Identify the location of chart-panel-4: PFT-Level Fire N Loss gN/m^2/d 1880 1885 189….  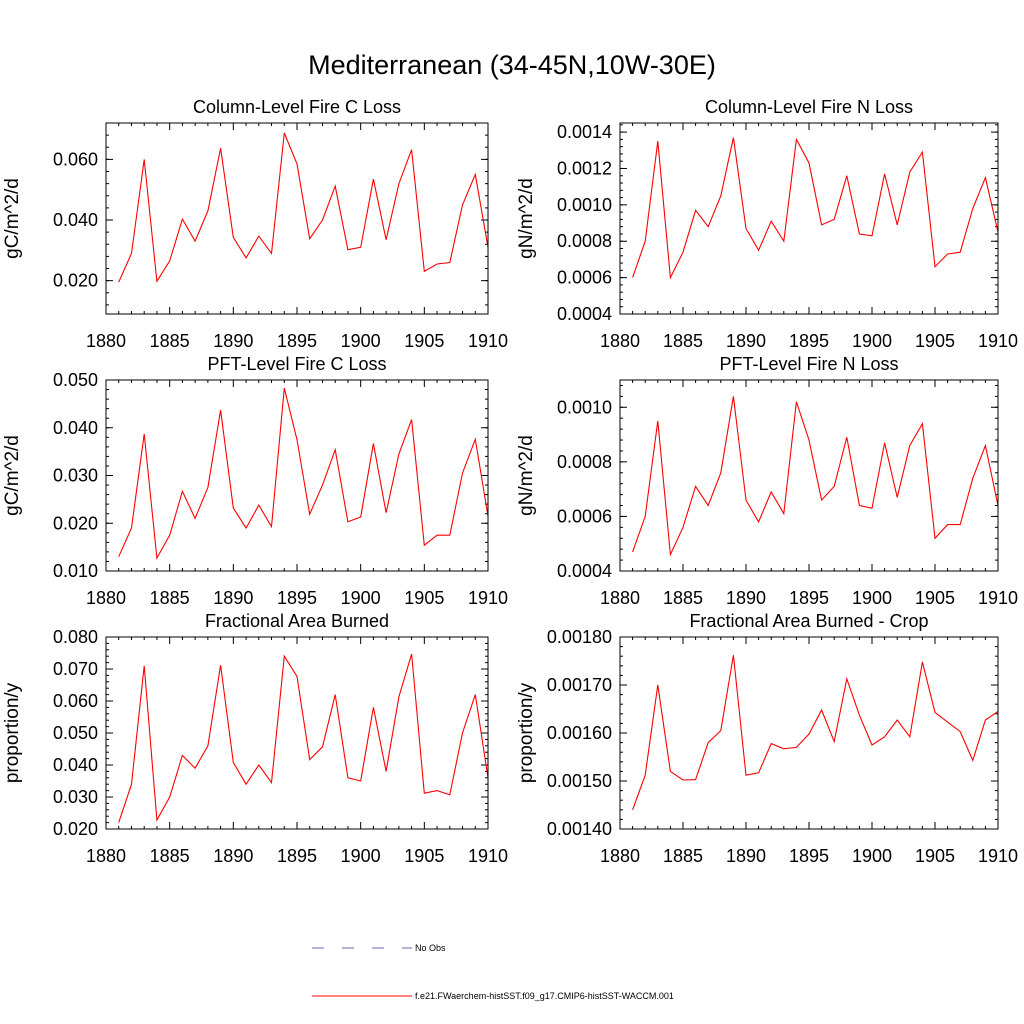
(767, 481).